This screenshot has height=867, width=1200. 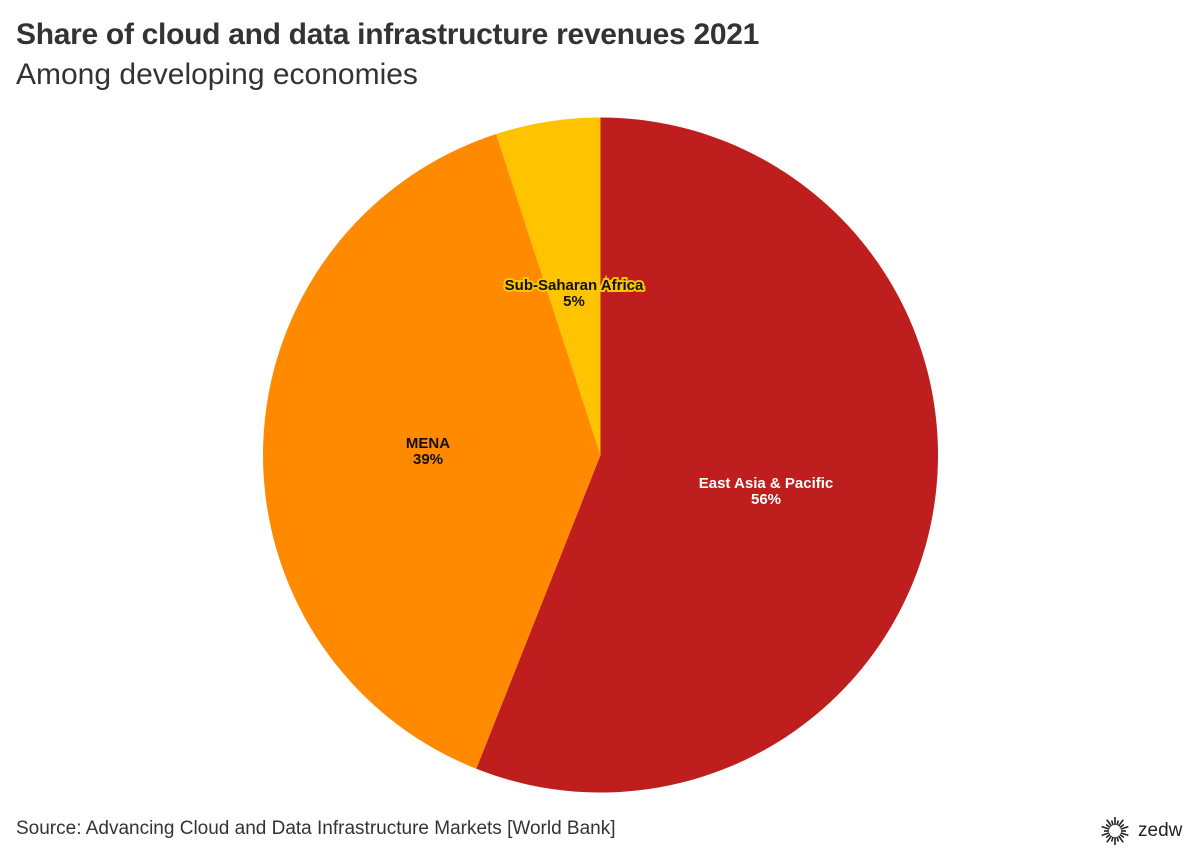 I want to click on slice-label-2: Sub-Saharan Africa, so click(x=574, y=285).